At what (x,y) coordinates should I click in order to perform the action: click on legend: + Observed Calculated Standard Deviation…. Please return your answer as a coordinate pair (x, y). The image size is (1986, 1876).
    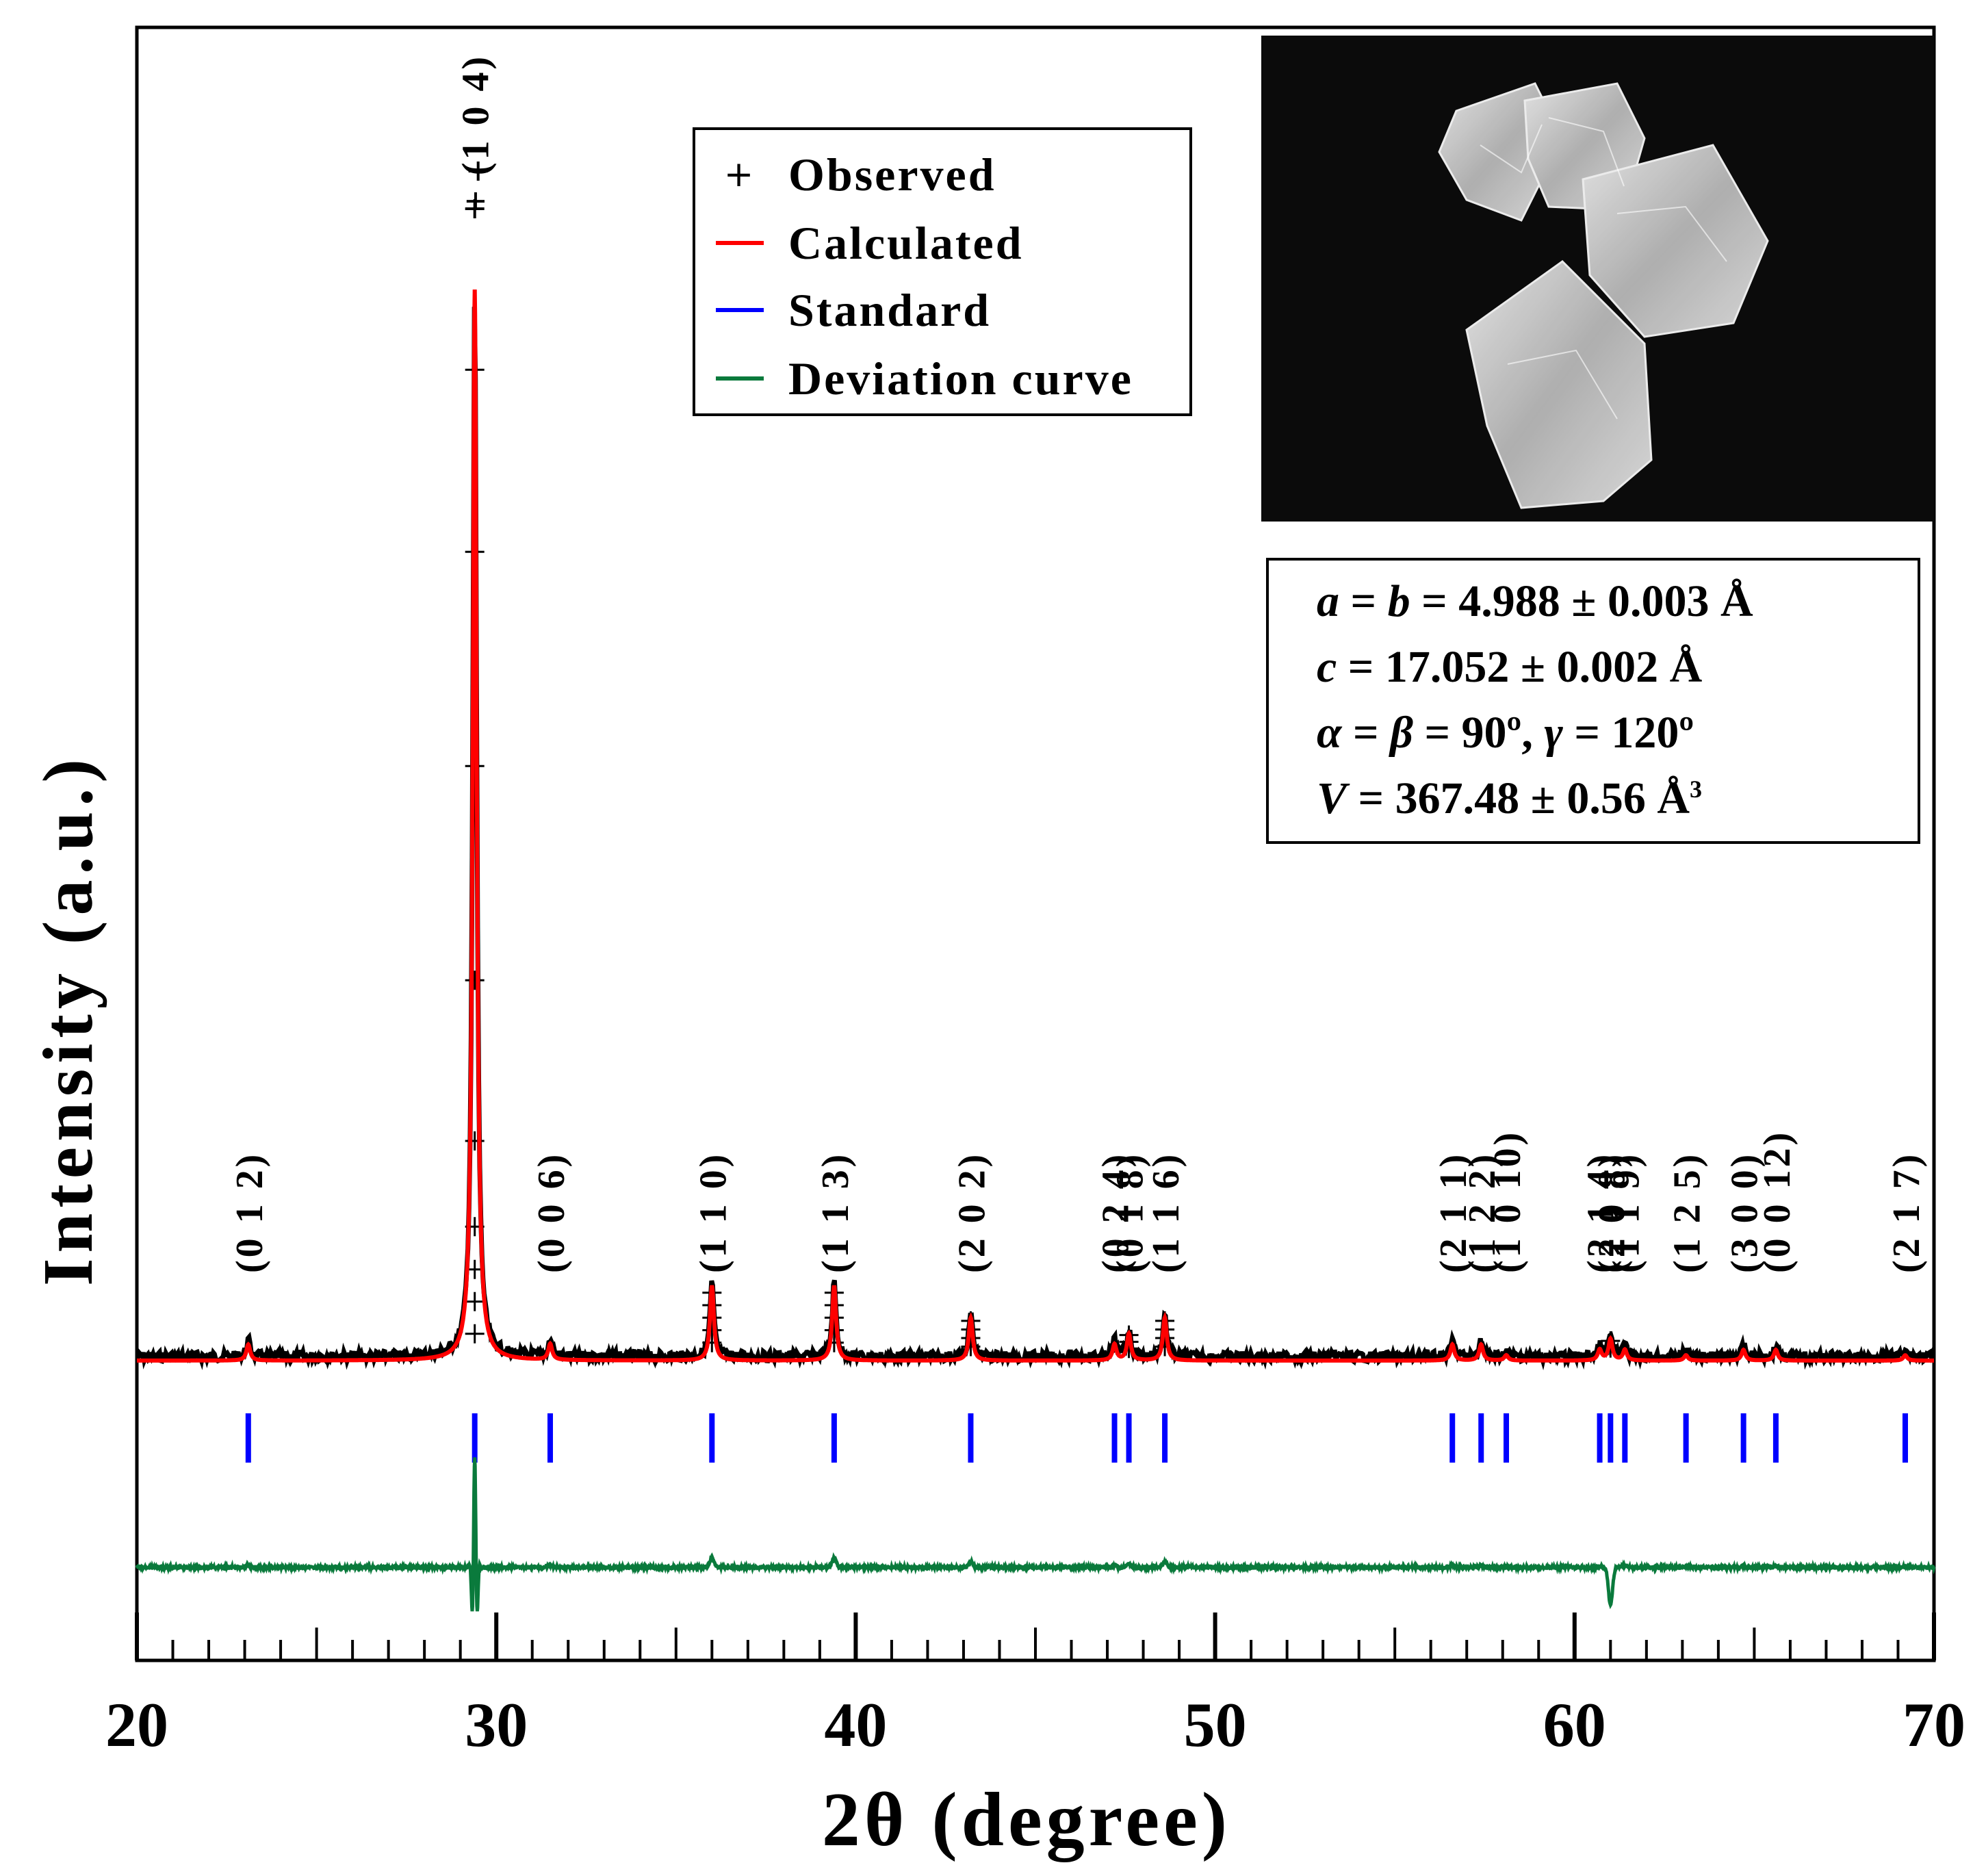
    Looking at the image, I should click on (943, 272).